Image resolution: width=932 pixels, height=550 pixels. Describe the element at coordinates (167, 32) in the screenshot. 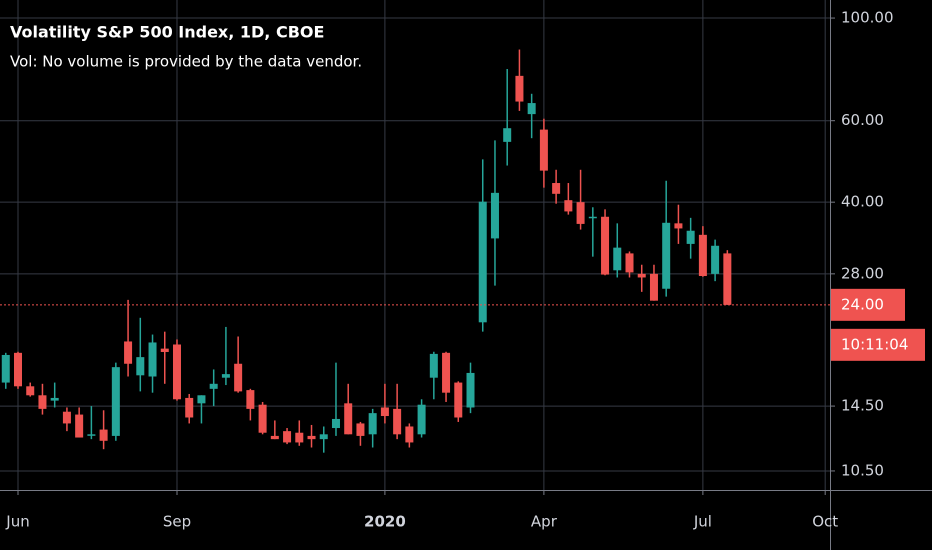

I see `chart-title: Volatility S&P 500 Index, 1D, CBOE` at that location.